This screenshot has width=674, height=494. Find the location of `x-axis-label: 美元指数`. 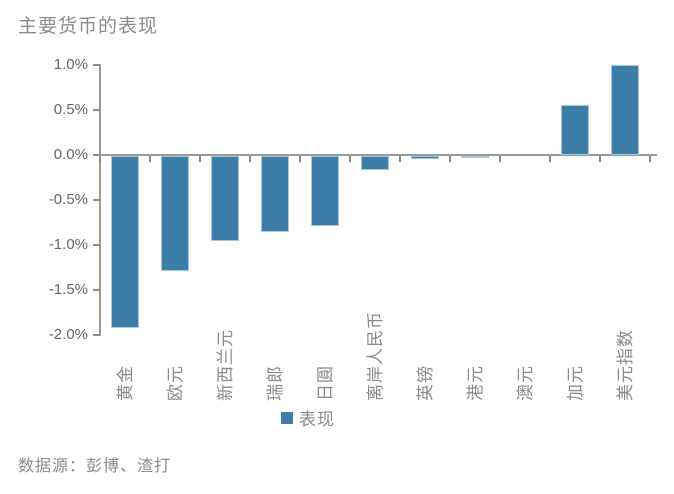

x-axis-label: 美元指数 is located at coordinates (625, 365).